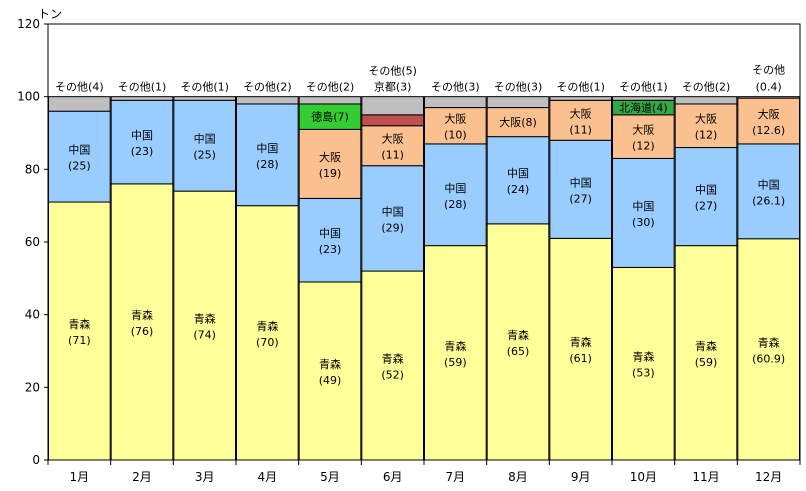 This screenshot has height=491, width=806. I want to click on segment-value-label: (65), so click(518, 351).